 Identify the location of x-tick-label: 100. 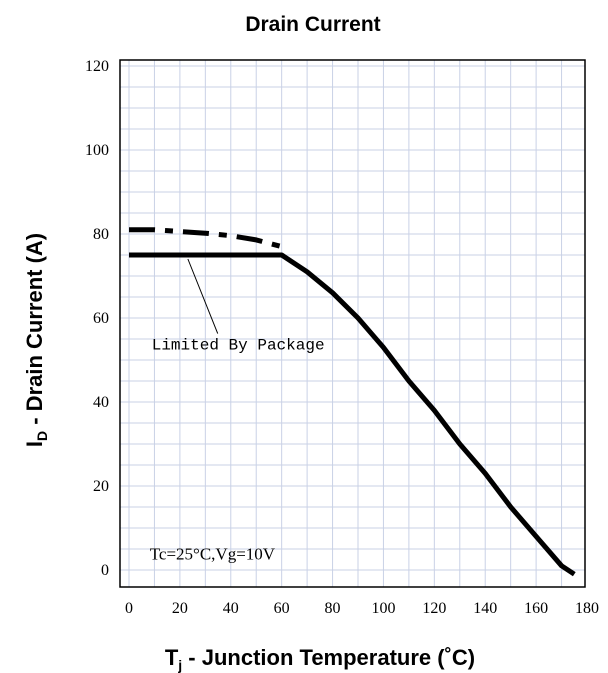
(383, 608).